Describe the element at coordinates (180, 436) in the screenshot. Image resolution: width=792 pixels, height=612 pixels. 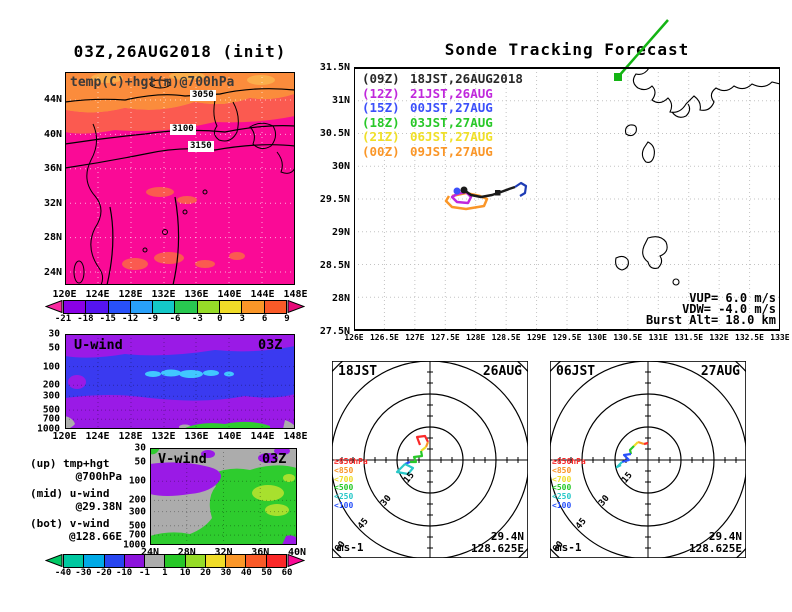
I see `uwind-lon-axis: 120E 124E 128E 132E 136E 140E 144E 148E` at that location.